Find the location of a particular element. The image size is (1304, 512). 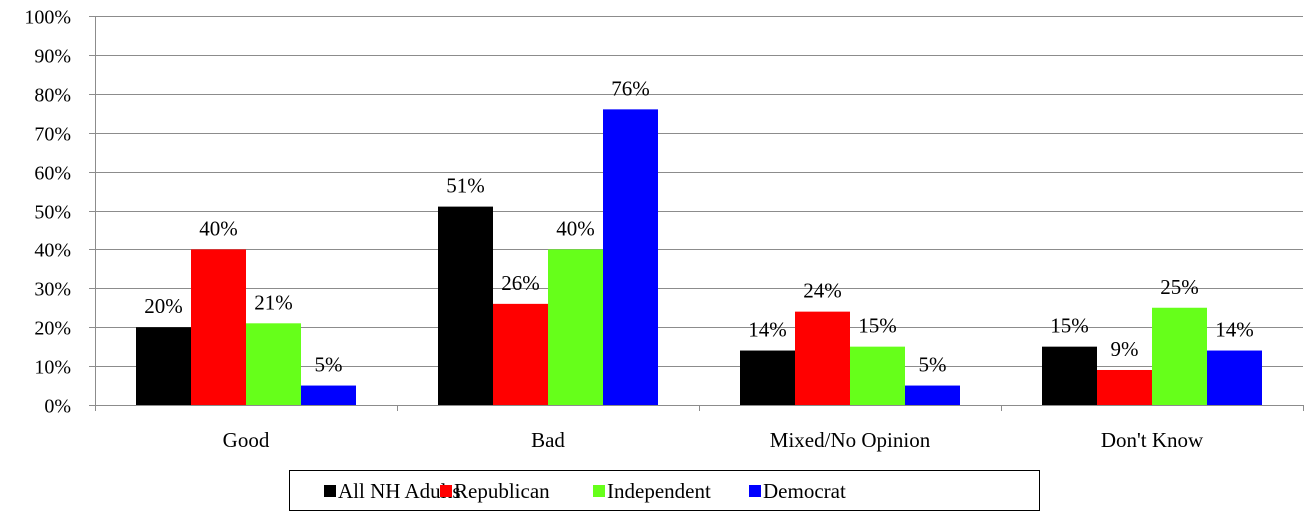

y-tick-label: 70% is located at coordinates (52, 135).